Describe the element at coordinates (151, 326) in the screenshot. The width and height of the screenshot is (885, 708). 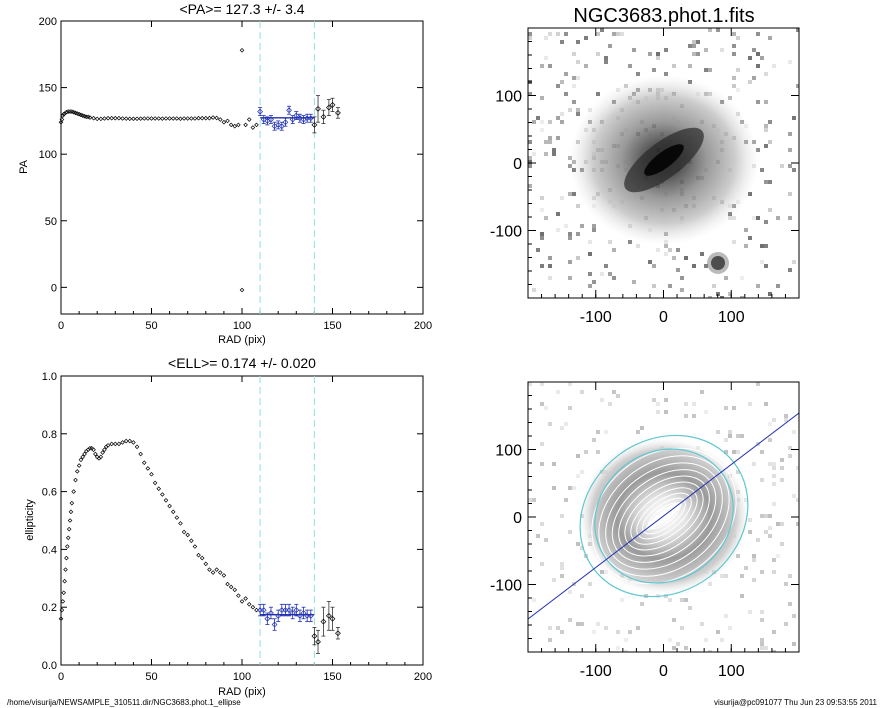
I see `x-tick-label: 50` at that location.